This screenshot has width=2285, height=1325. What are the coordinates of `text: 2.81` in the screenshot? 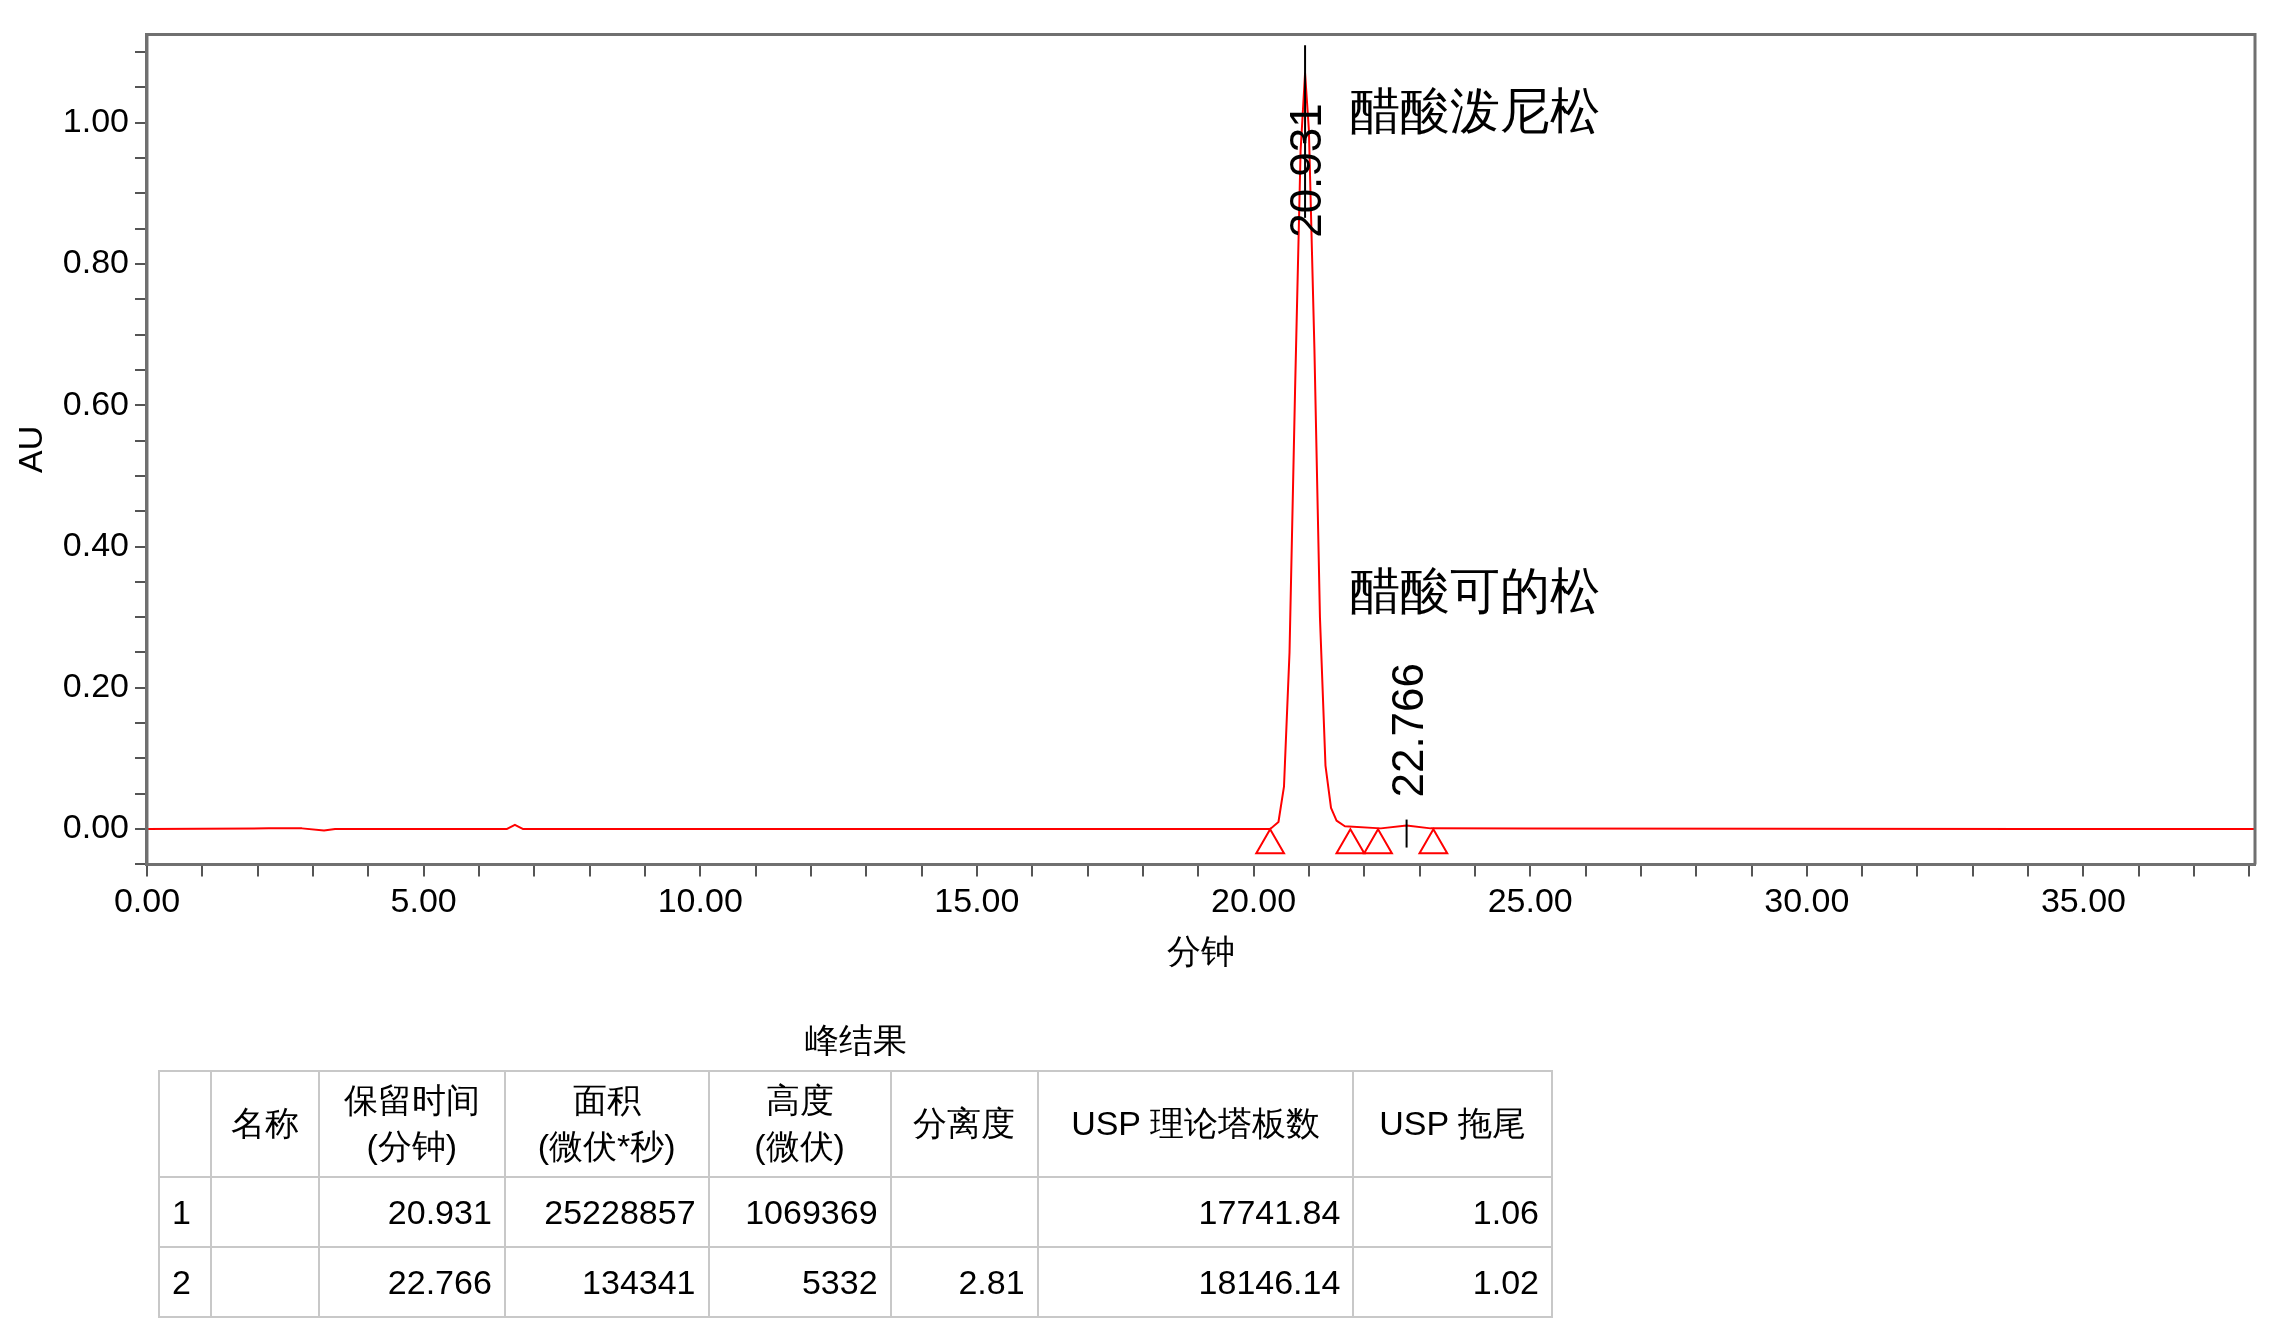 It's located at (991, 1281).